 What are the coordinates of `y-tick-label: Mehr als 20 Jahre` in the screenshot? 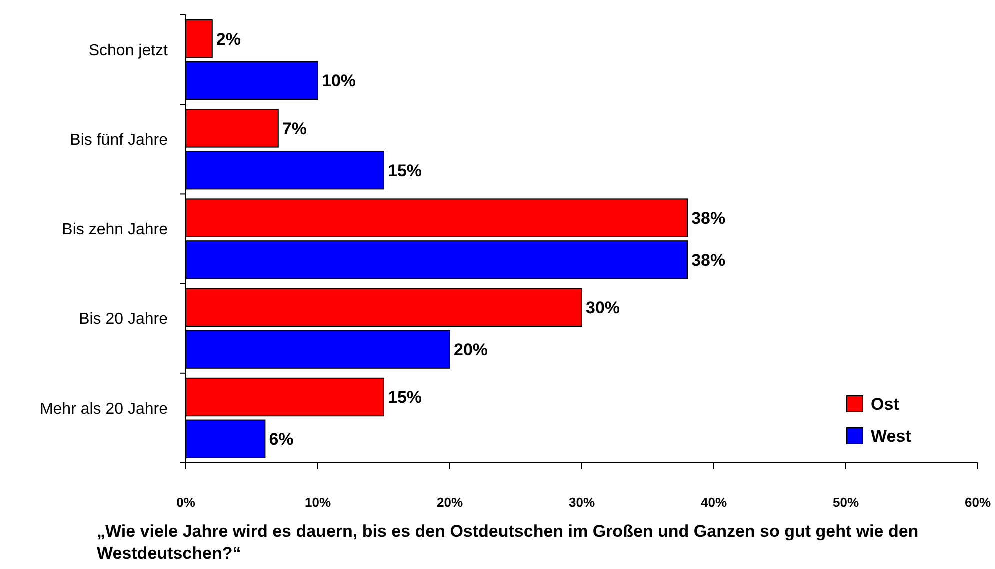 It's located at (104, 409).